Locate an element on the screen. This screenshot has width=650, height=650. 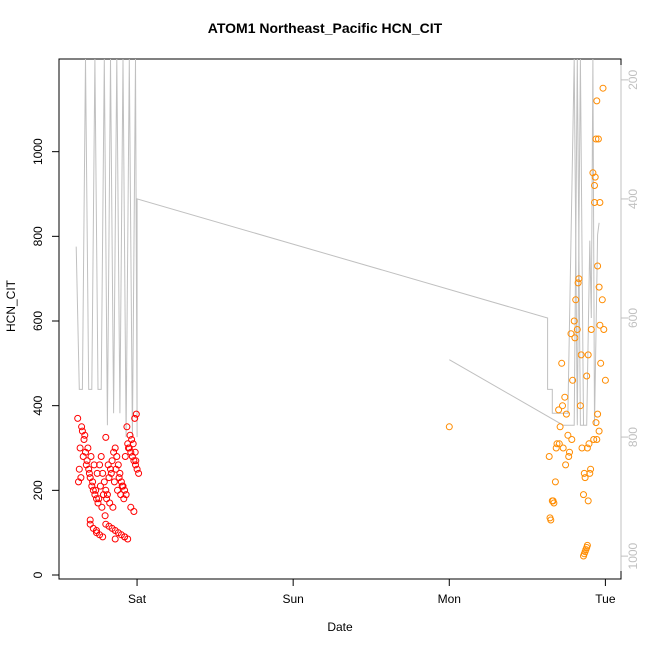
x-tick-label: Tue is located at coordinates (605, 599).